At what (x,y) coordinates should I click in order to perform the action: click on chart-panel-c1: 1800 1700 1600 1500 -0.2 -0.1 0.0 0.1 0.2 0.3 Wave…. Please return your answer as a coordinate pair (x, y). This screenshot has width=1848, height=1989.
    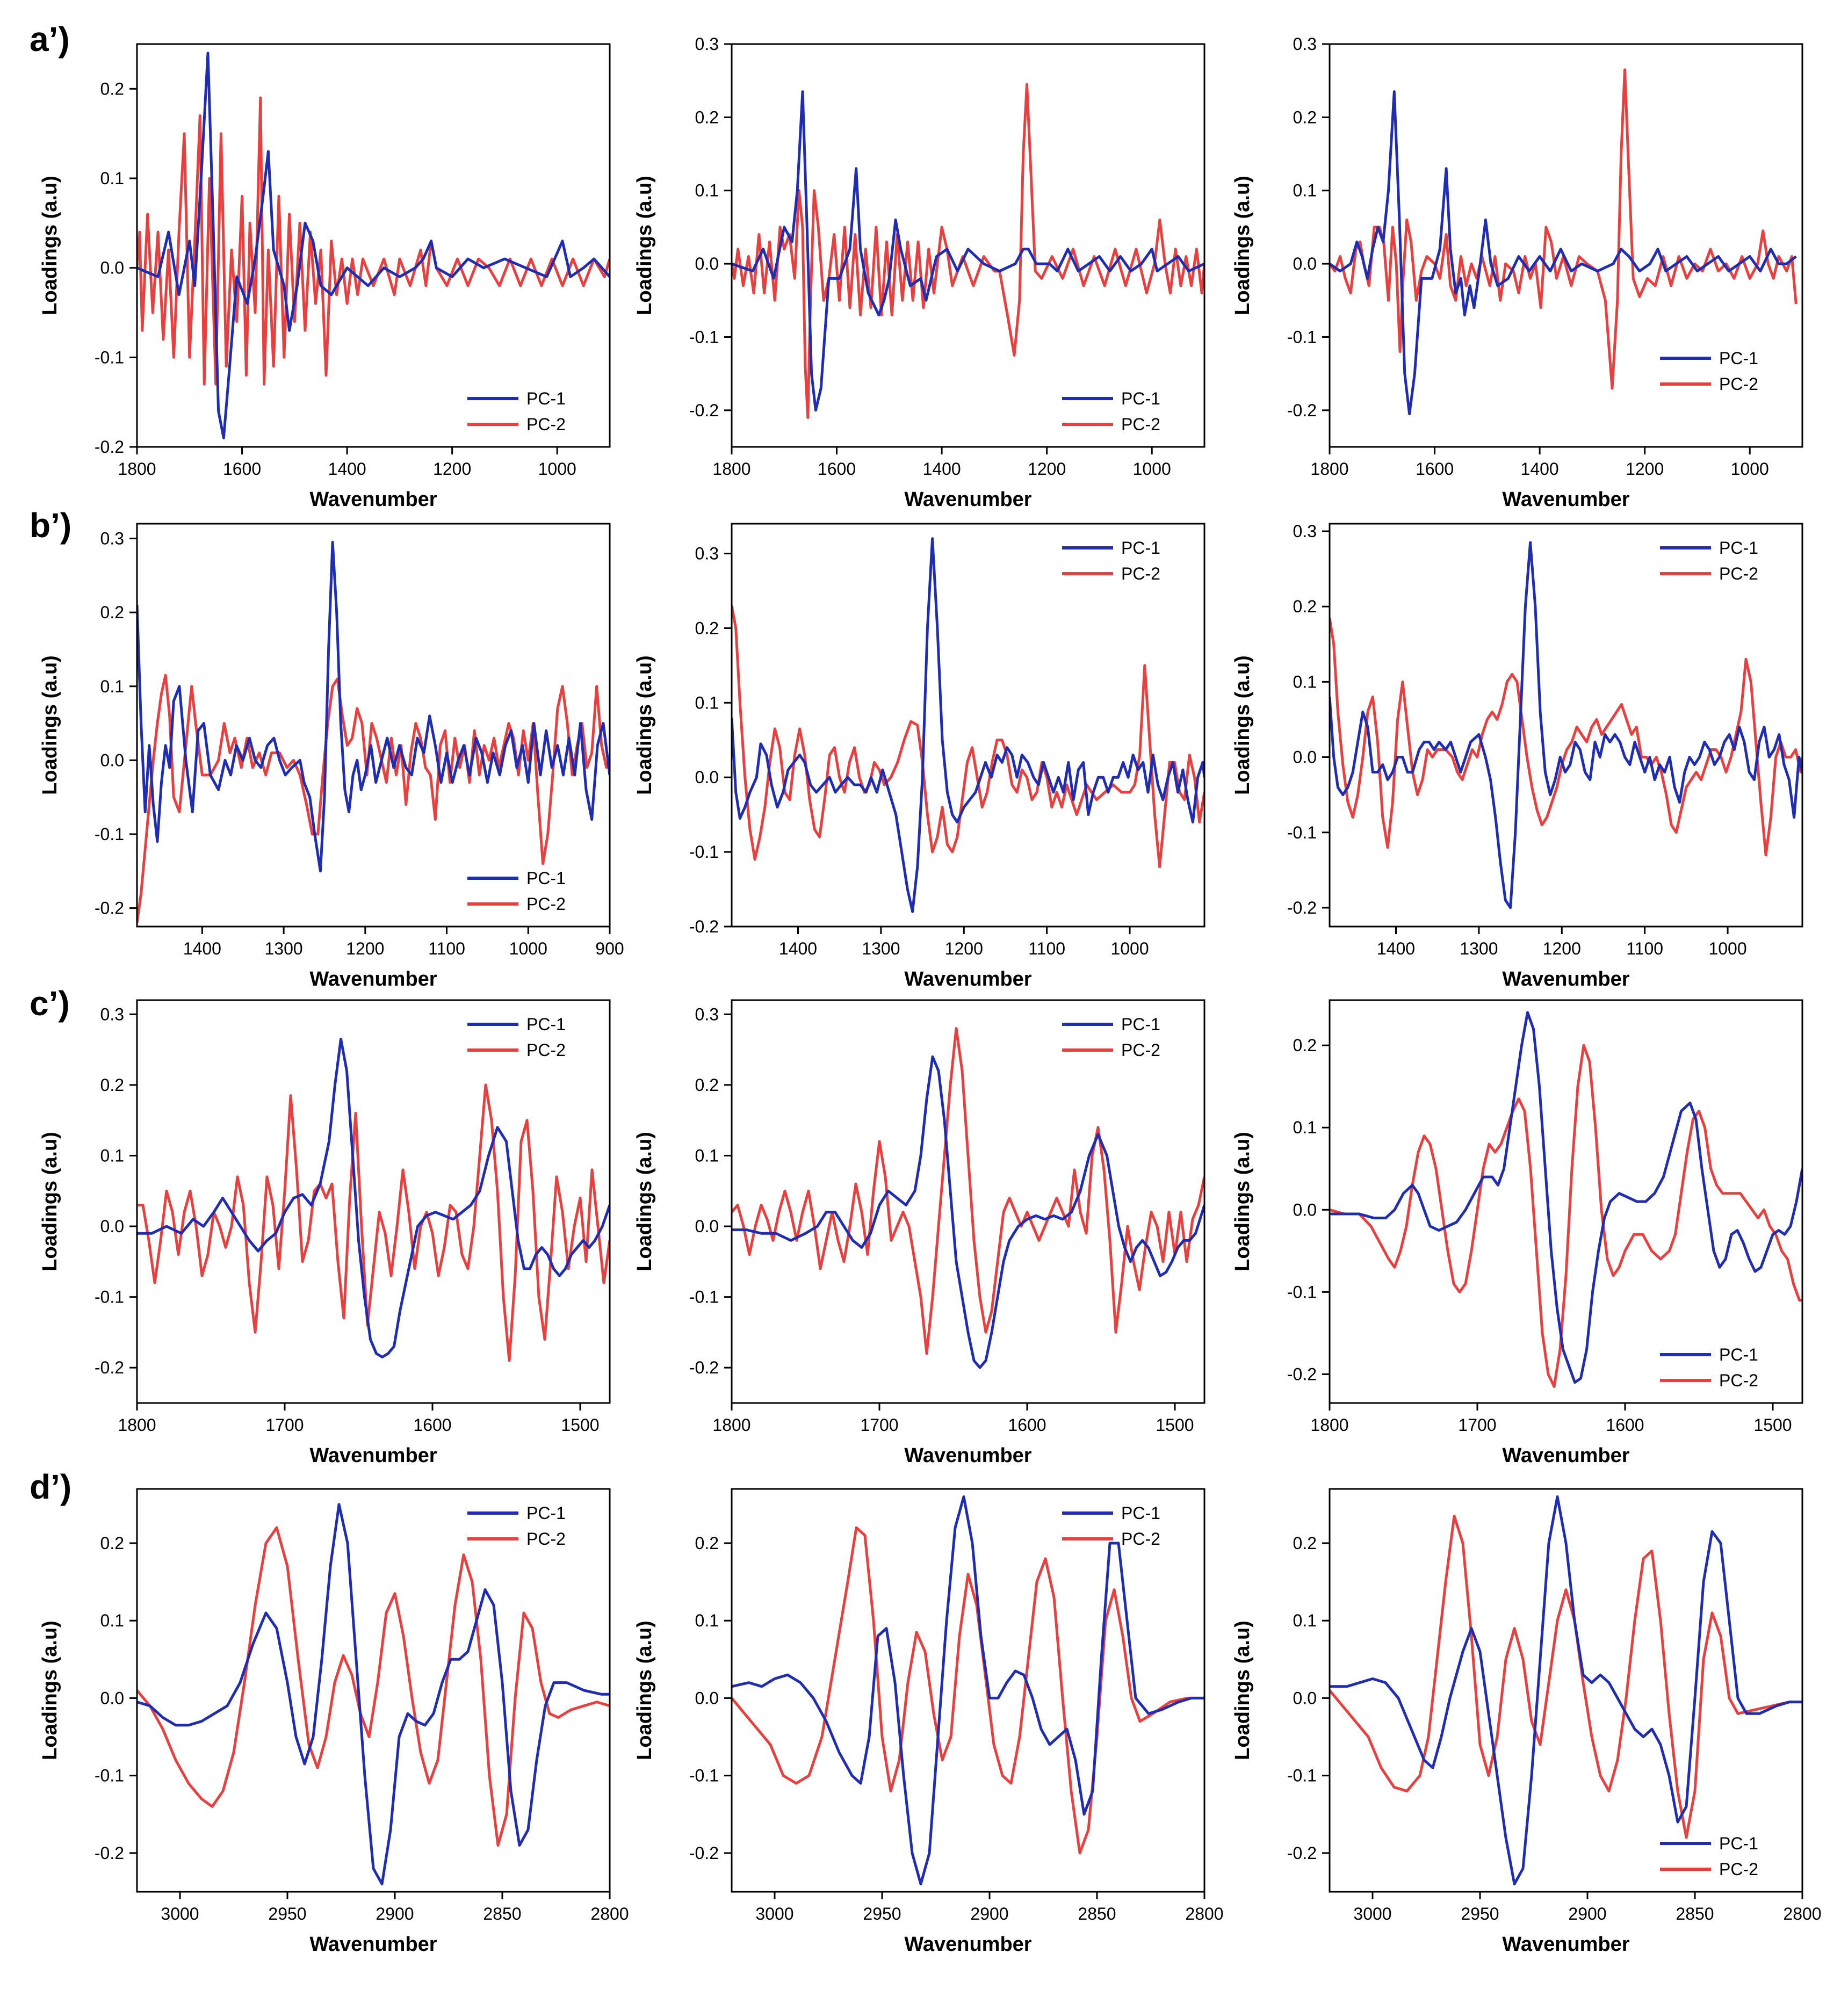
    Looking at the image, I should click on (325, 1233).